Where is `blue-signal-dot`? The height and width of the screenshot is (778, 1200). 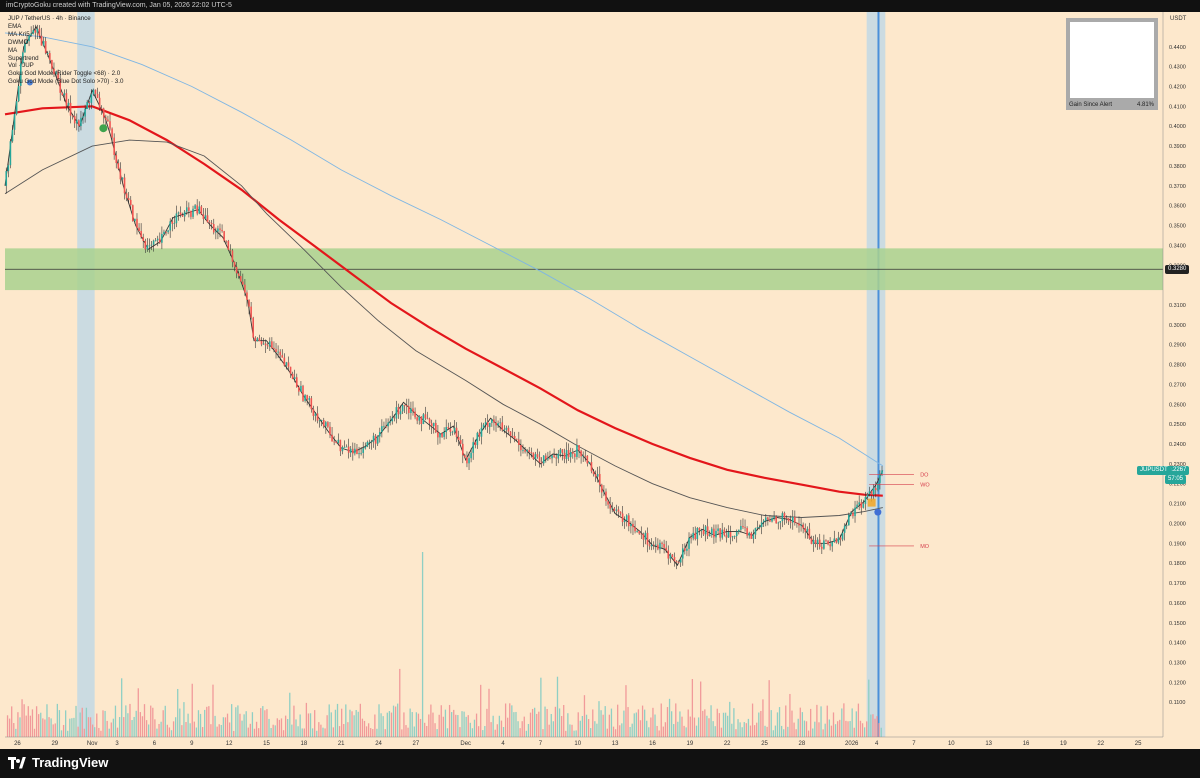
blue-signal-dot is located at coordinates (29, 82).